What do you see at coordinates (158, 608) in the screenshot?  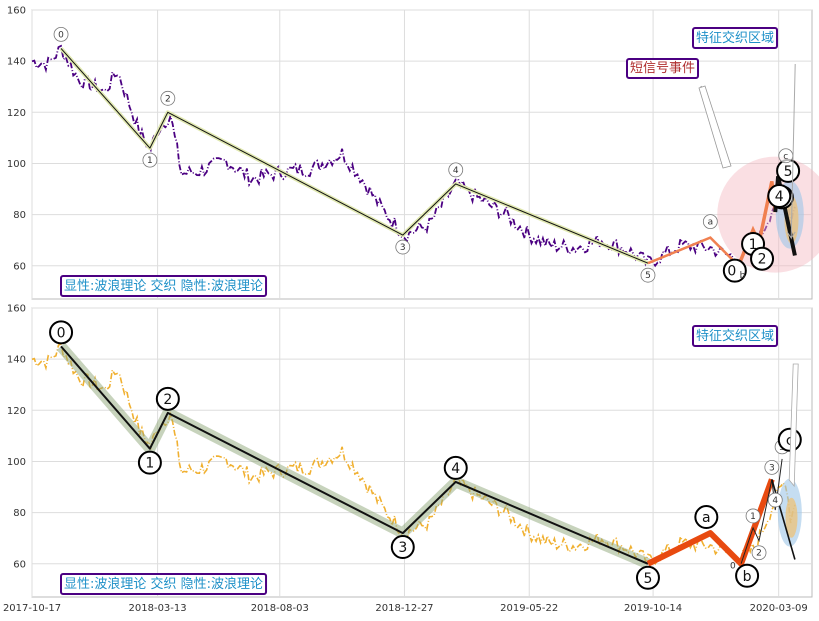 I see `x-tick-label: 2018-03-13` at bounding box center [158, 608].